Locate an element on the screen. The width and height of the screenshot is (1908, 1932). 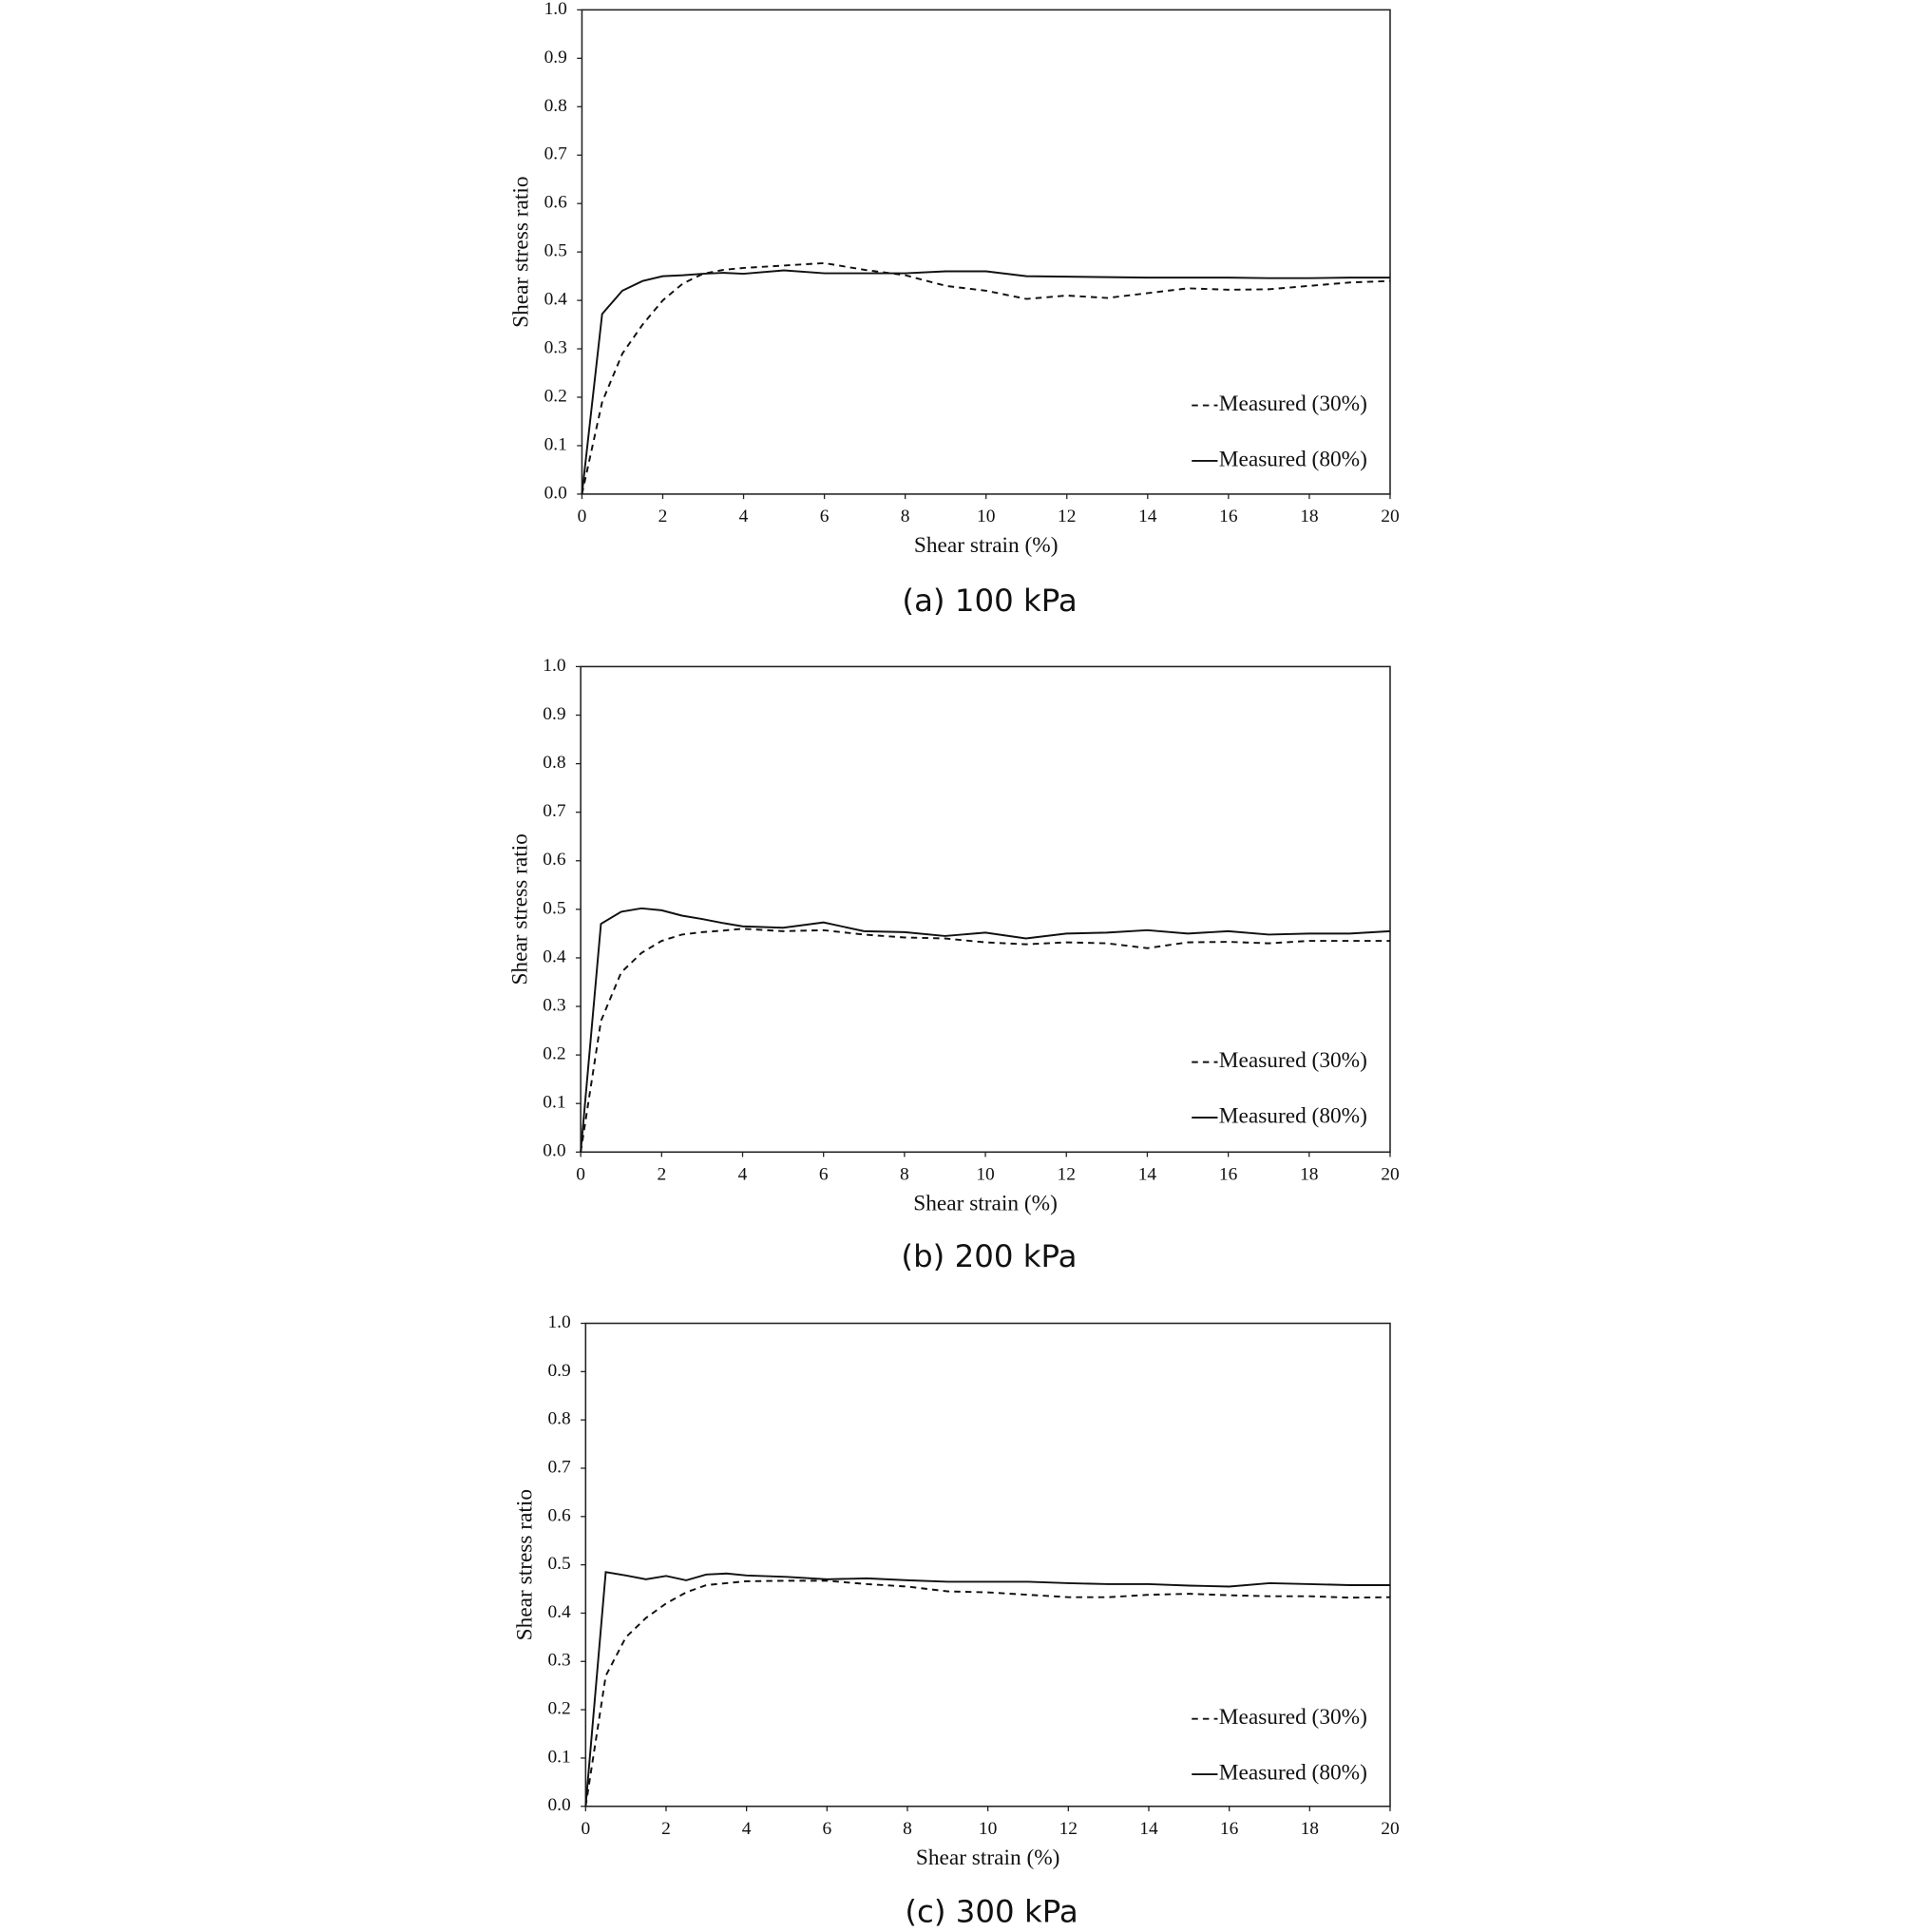
caption: (a) 100 kPa is located at coordinates (989, 601).